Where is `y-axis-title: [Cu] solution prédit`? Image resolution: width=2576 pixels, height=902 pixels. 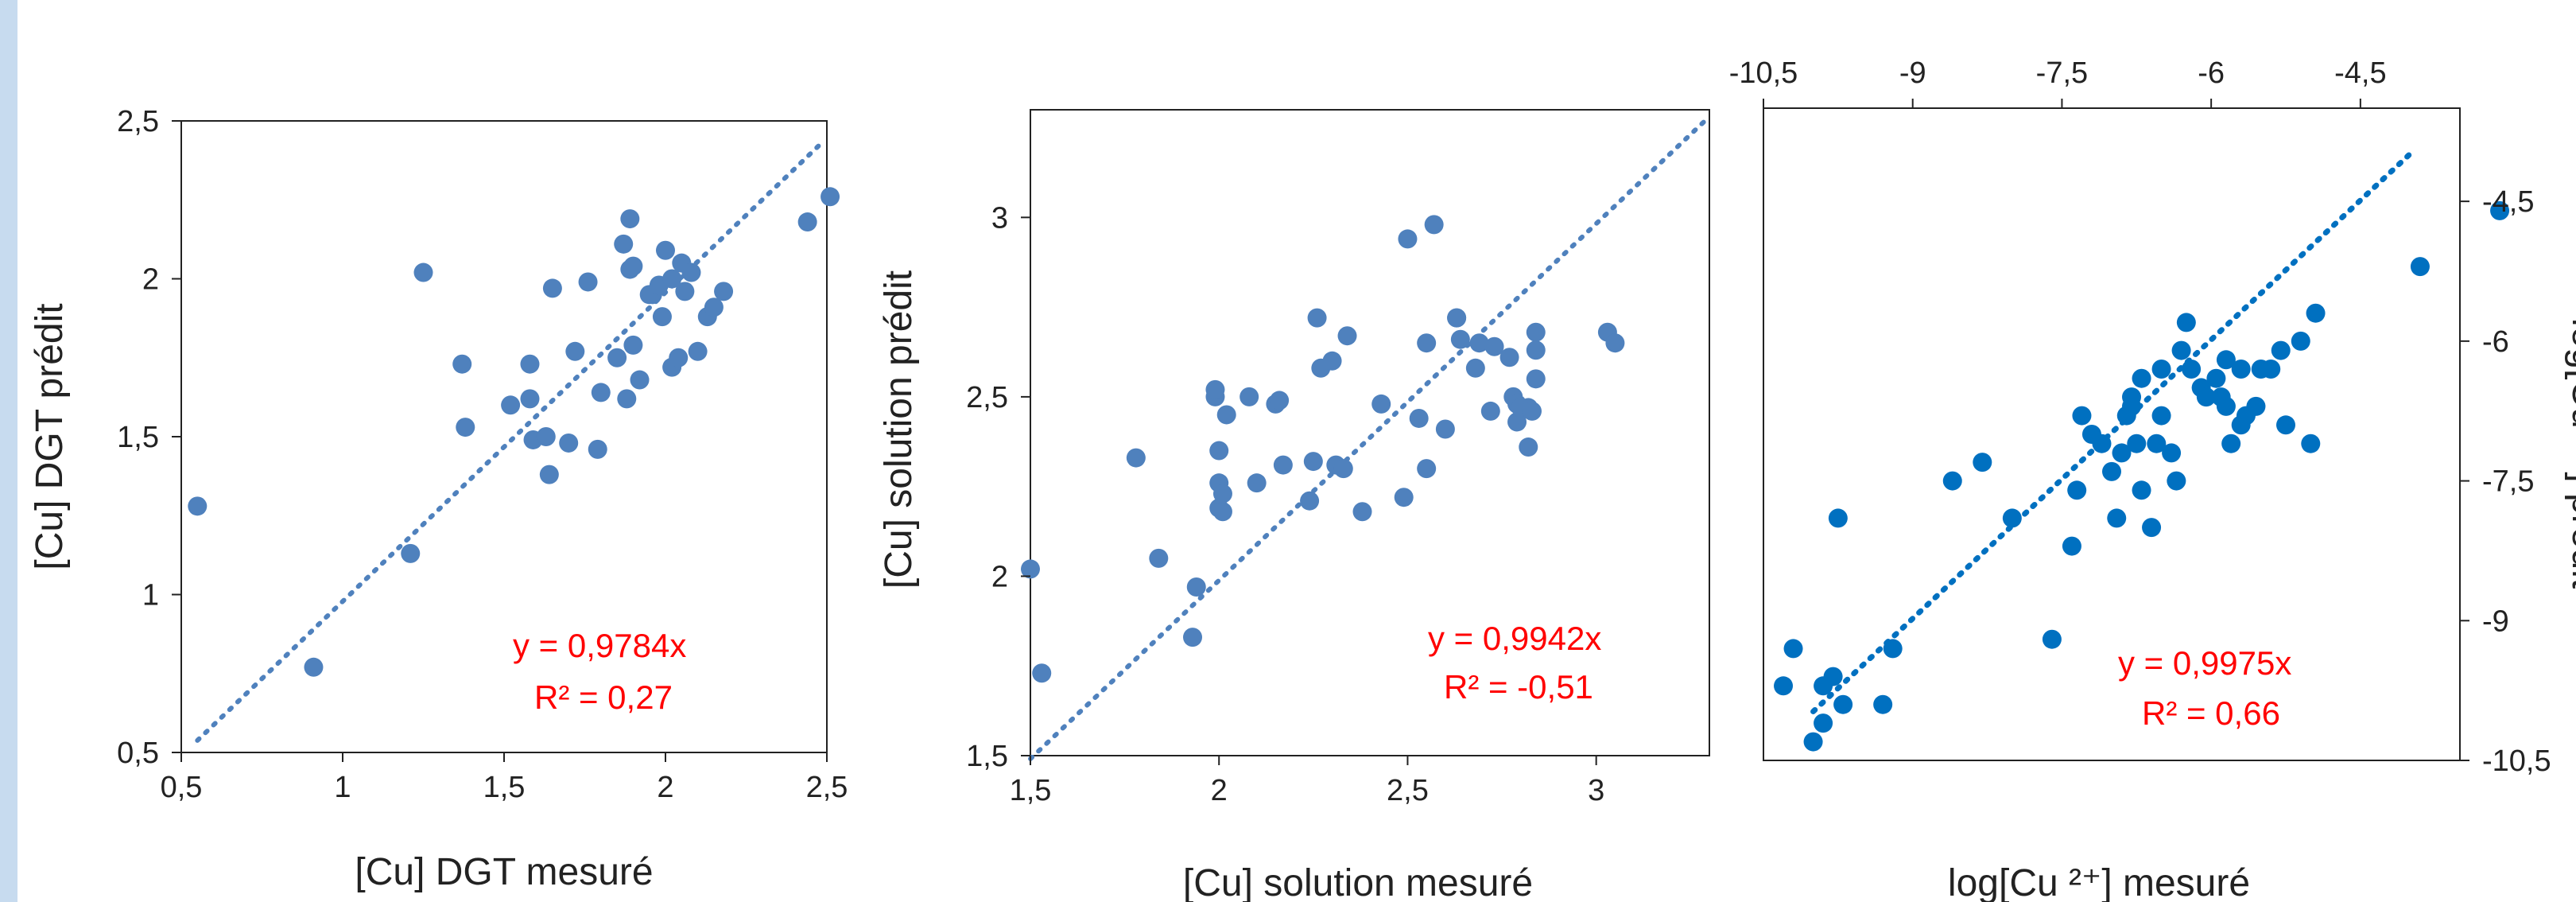
y-axis-title: [Cu] solution prédit is located at coordinates (899, 429).